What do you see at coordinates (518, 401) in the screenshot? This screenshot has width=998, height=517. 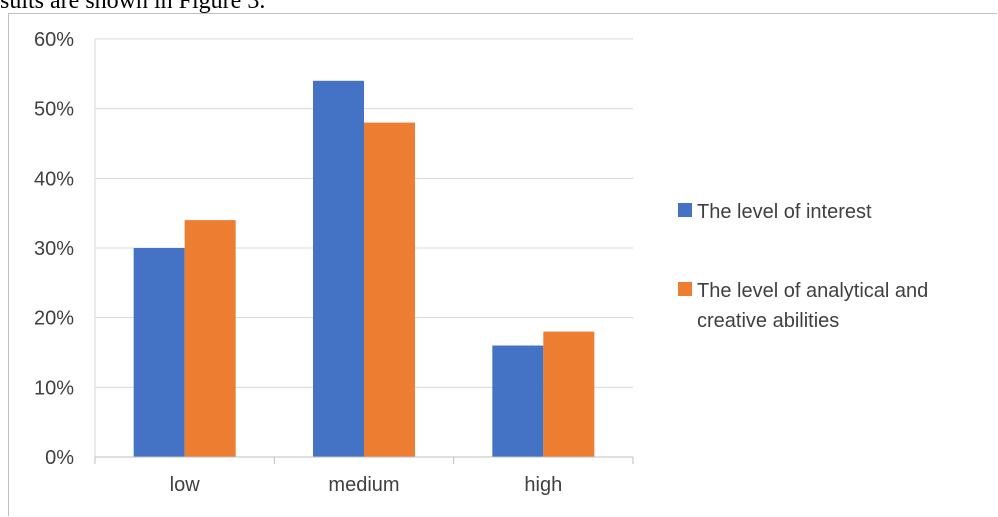 I see `bar-interest-high` at bounding box center [518, 401].